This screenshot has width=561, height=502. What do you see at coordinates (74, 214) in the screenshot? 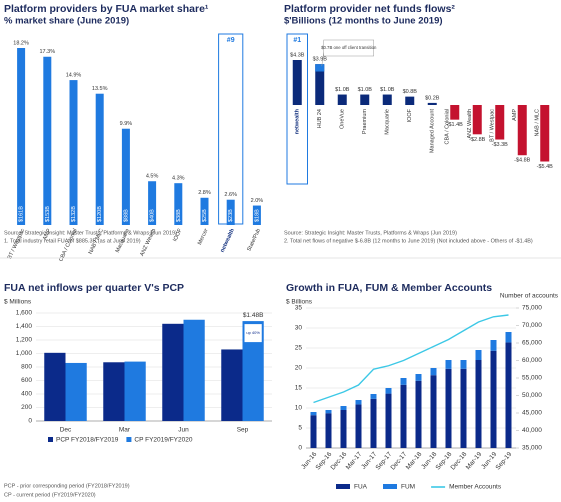
I see `bar-inner-label: $132B` at bounding box center [74, 214].